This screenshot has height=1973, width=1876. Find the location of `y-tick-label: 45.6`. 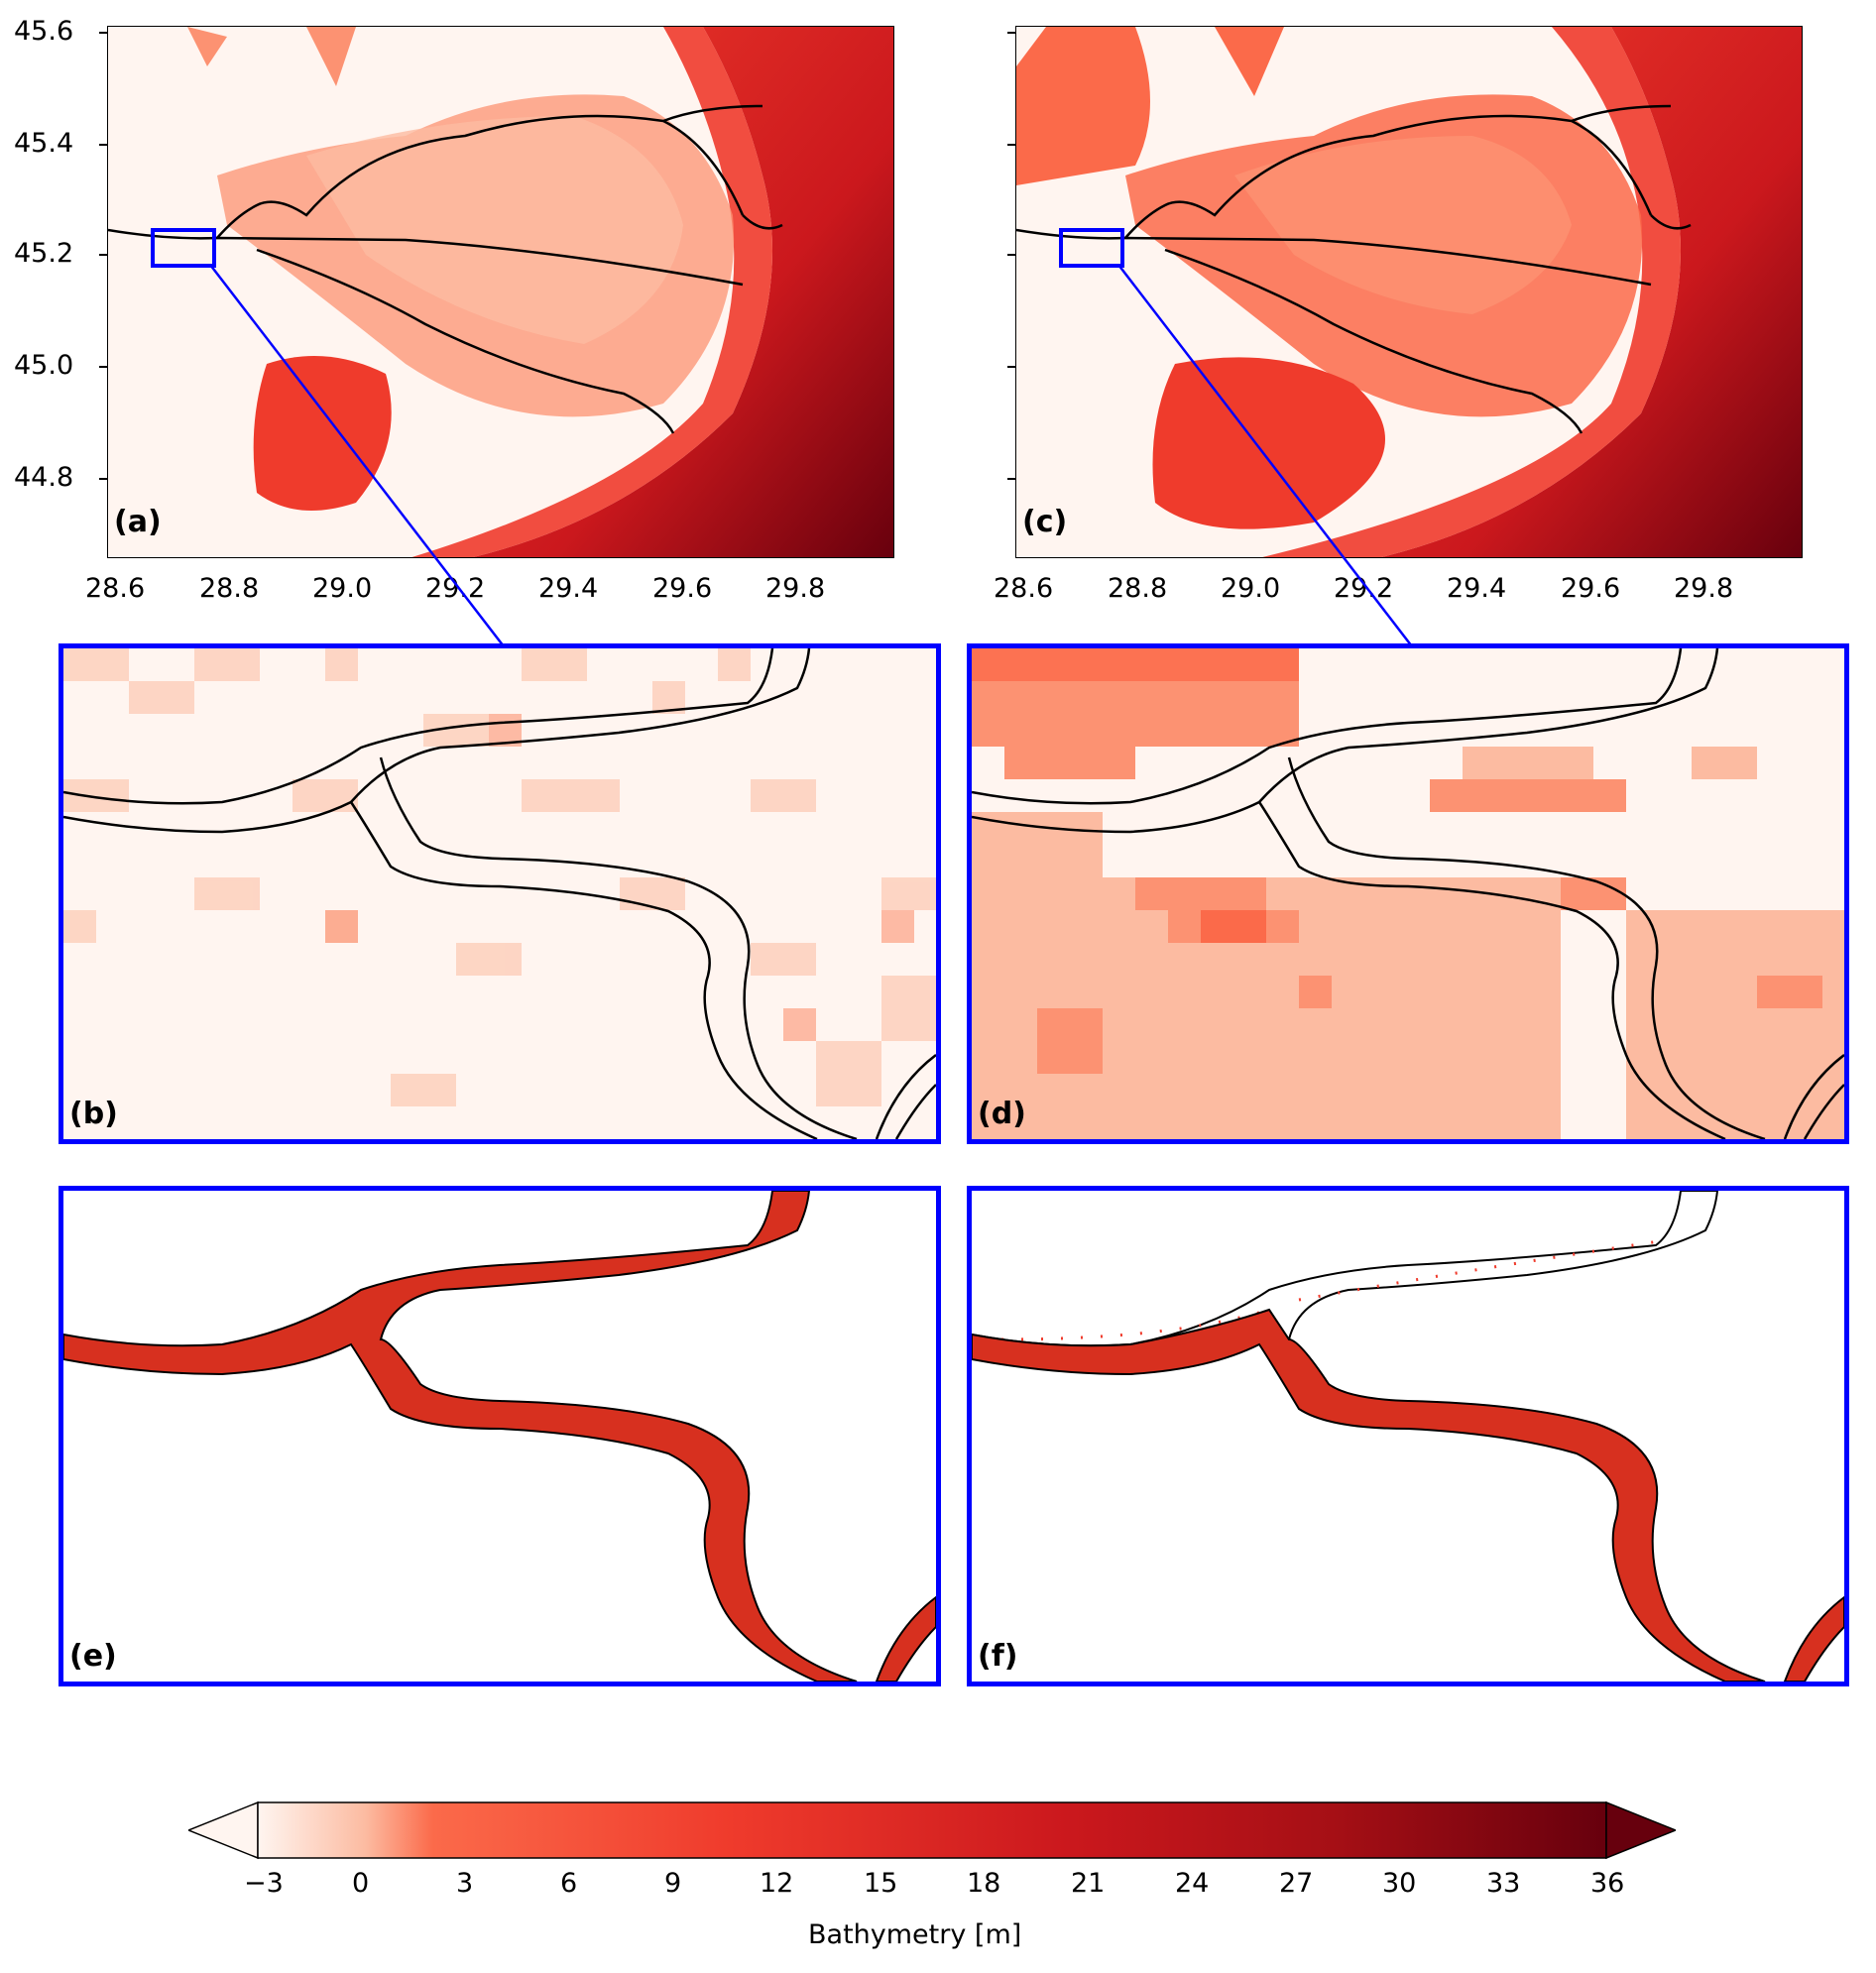

y-tick-label: 45.6 is located at coordinates (44, 32).